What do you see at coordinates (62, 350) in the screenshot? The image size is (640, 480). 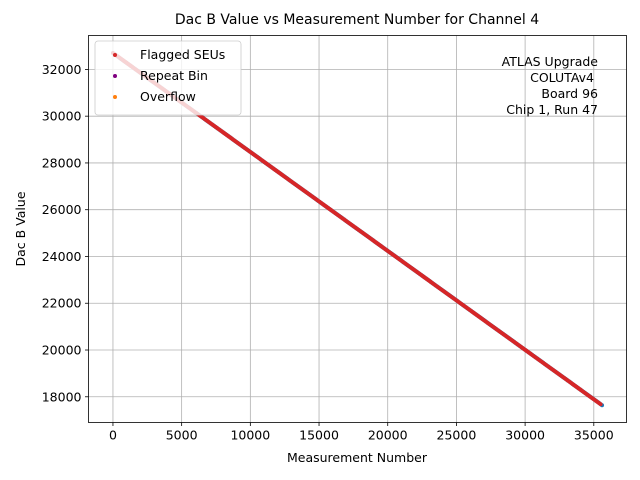 I see `y-tick-label: 20000` at bounding box center [62, 350].